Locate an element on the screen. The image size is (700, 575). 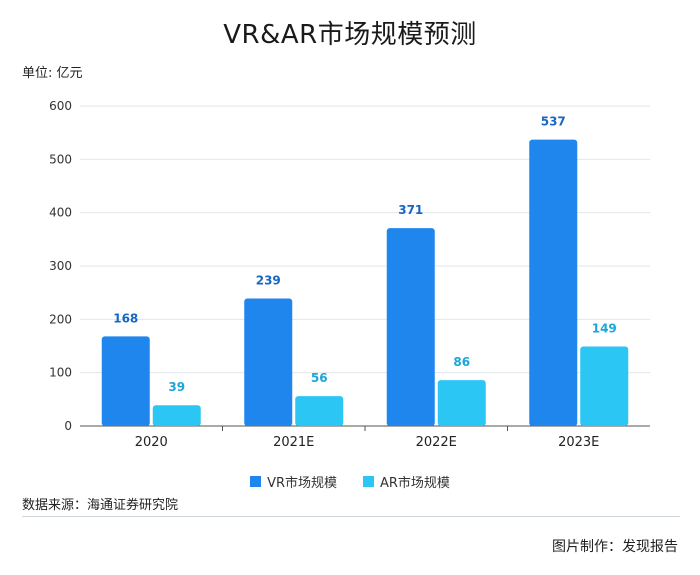
data-label: 39 is located at coordinates (176, 387).